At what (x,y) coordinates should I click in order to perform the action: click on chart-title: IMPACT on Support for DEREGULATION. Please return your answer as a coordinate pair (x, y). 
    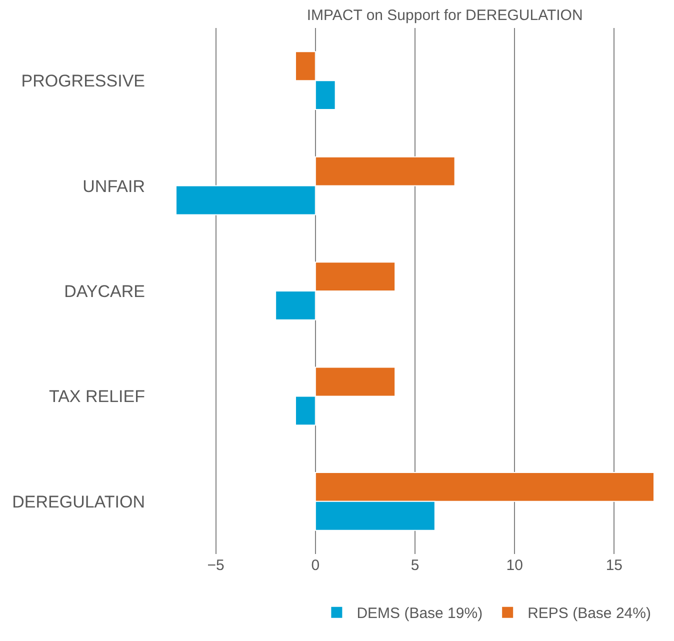
    Looking at the image, I should click on (444, 15).